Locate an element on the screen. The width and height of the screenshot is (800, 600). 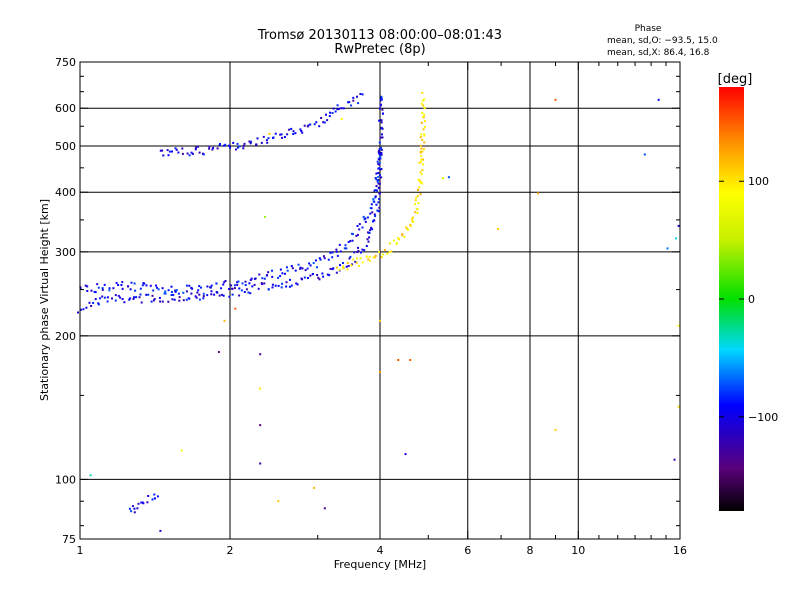
y-tick-labels: 75 100 200 300 400 500 600 750 is located at coordinates (65, 301).